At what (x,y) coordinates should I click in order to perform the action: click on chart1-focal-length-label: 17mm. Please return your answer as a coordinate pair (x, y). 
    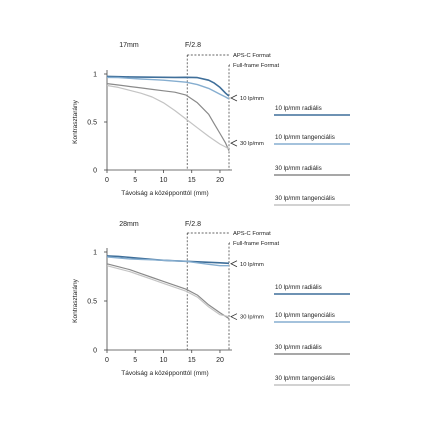
    Looking at the image, I should click on (129, 45).